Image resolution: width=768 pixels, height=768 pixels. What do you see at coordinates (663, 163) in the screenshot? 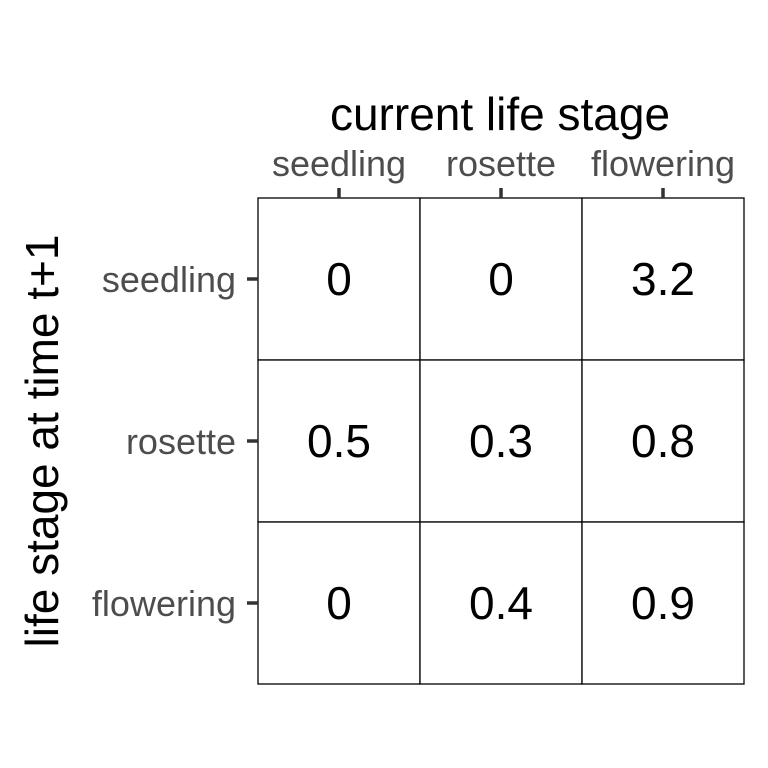
I see `x-tick-label: flowering` at bounding box center [663, 163].